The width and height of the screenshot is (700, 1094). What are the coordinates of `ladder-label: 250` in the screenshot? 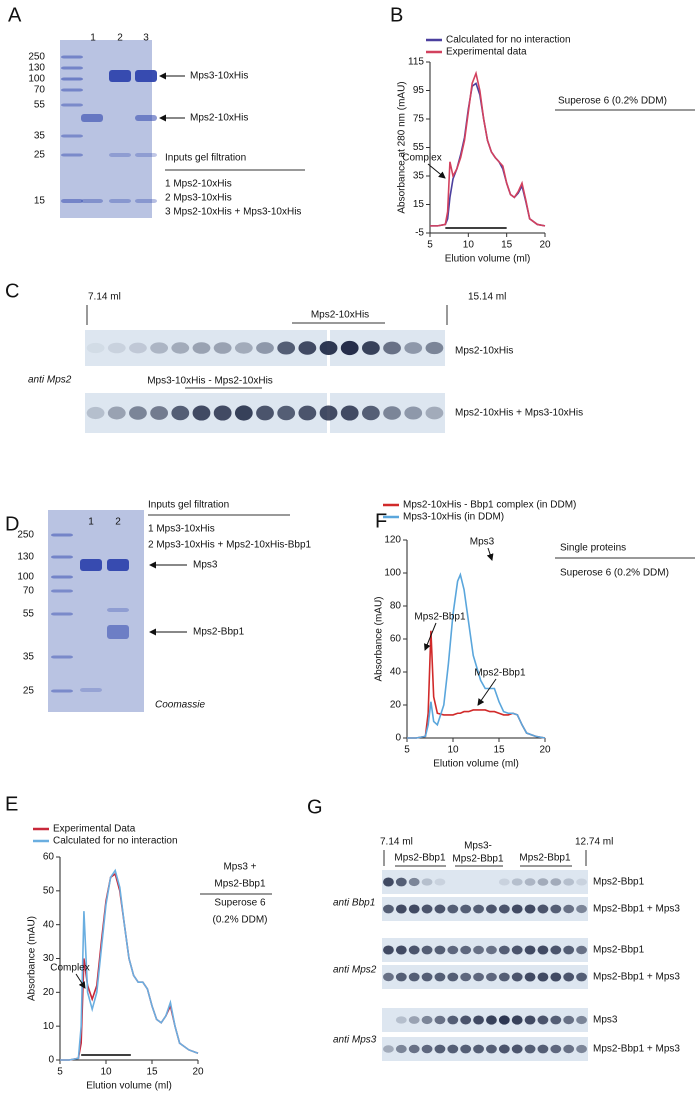 It's located at (36, 57).